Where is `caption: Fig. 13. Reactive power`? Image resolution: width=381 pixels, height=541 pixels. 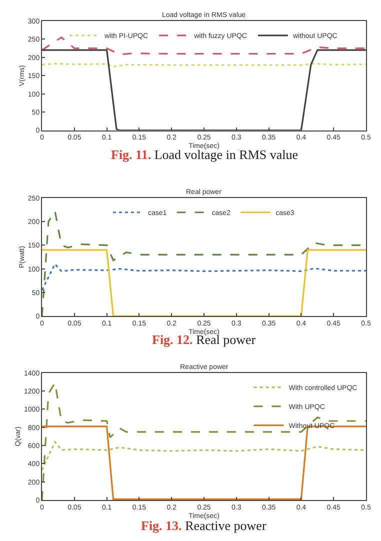
caption: Fig. 13. Reactive power is located at coordinates (204, 525).